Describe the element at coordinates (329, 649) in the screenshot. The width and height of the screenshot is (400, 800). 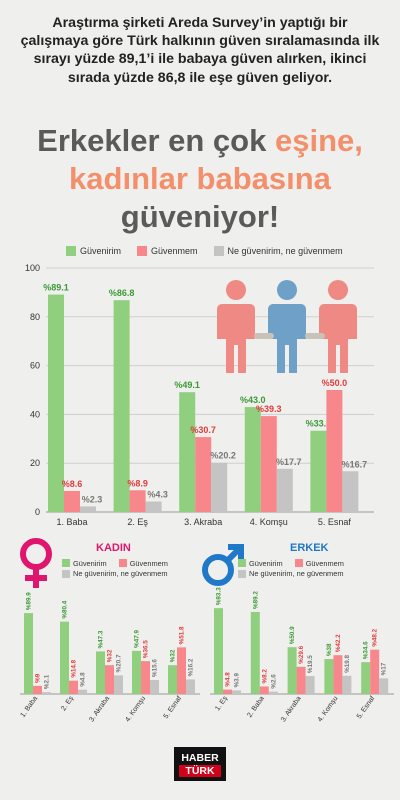
I see `data-label: %38` at that location.